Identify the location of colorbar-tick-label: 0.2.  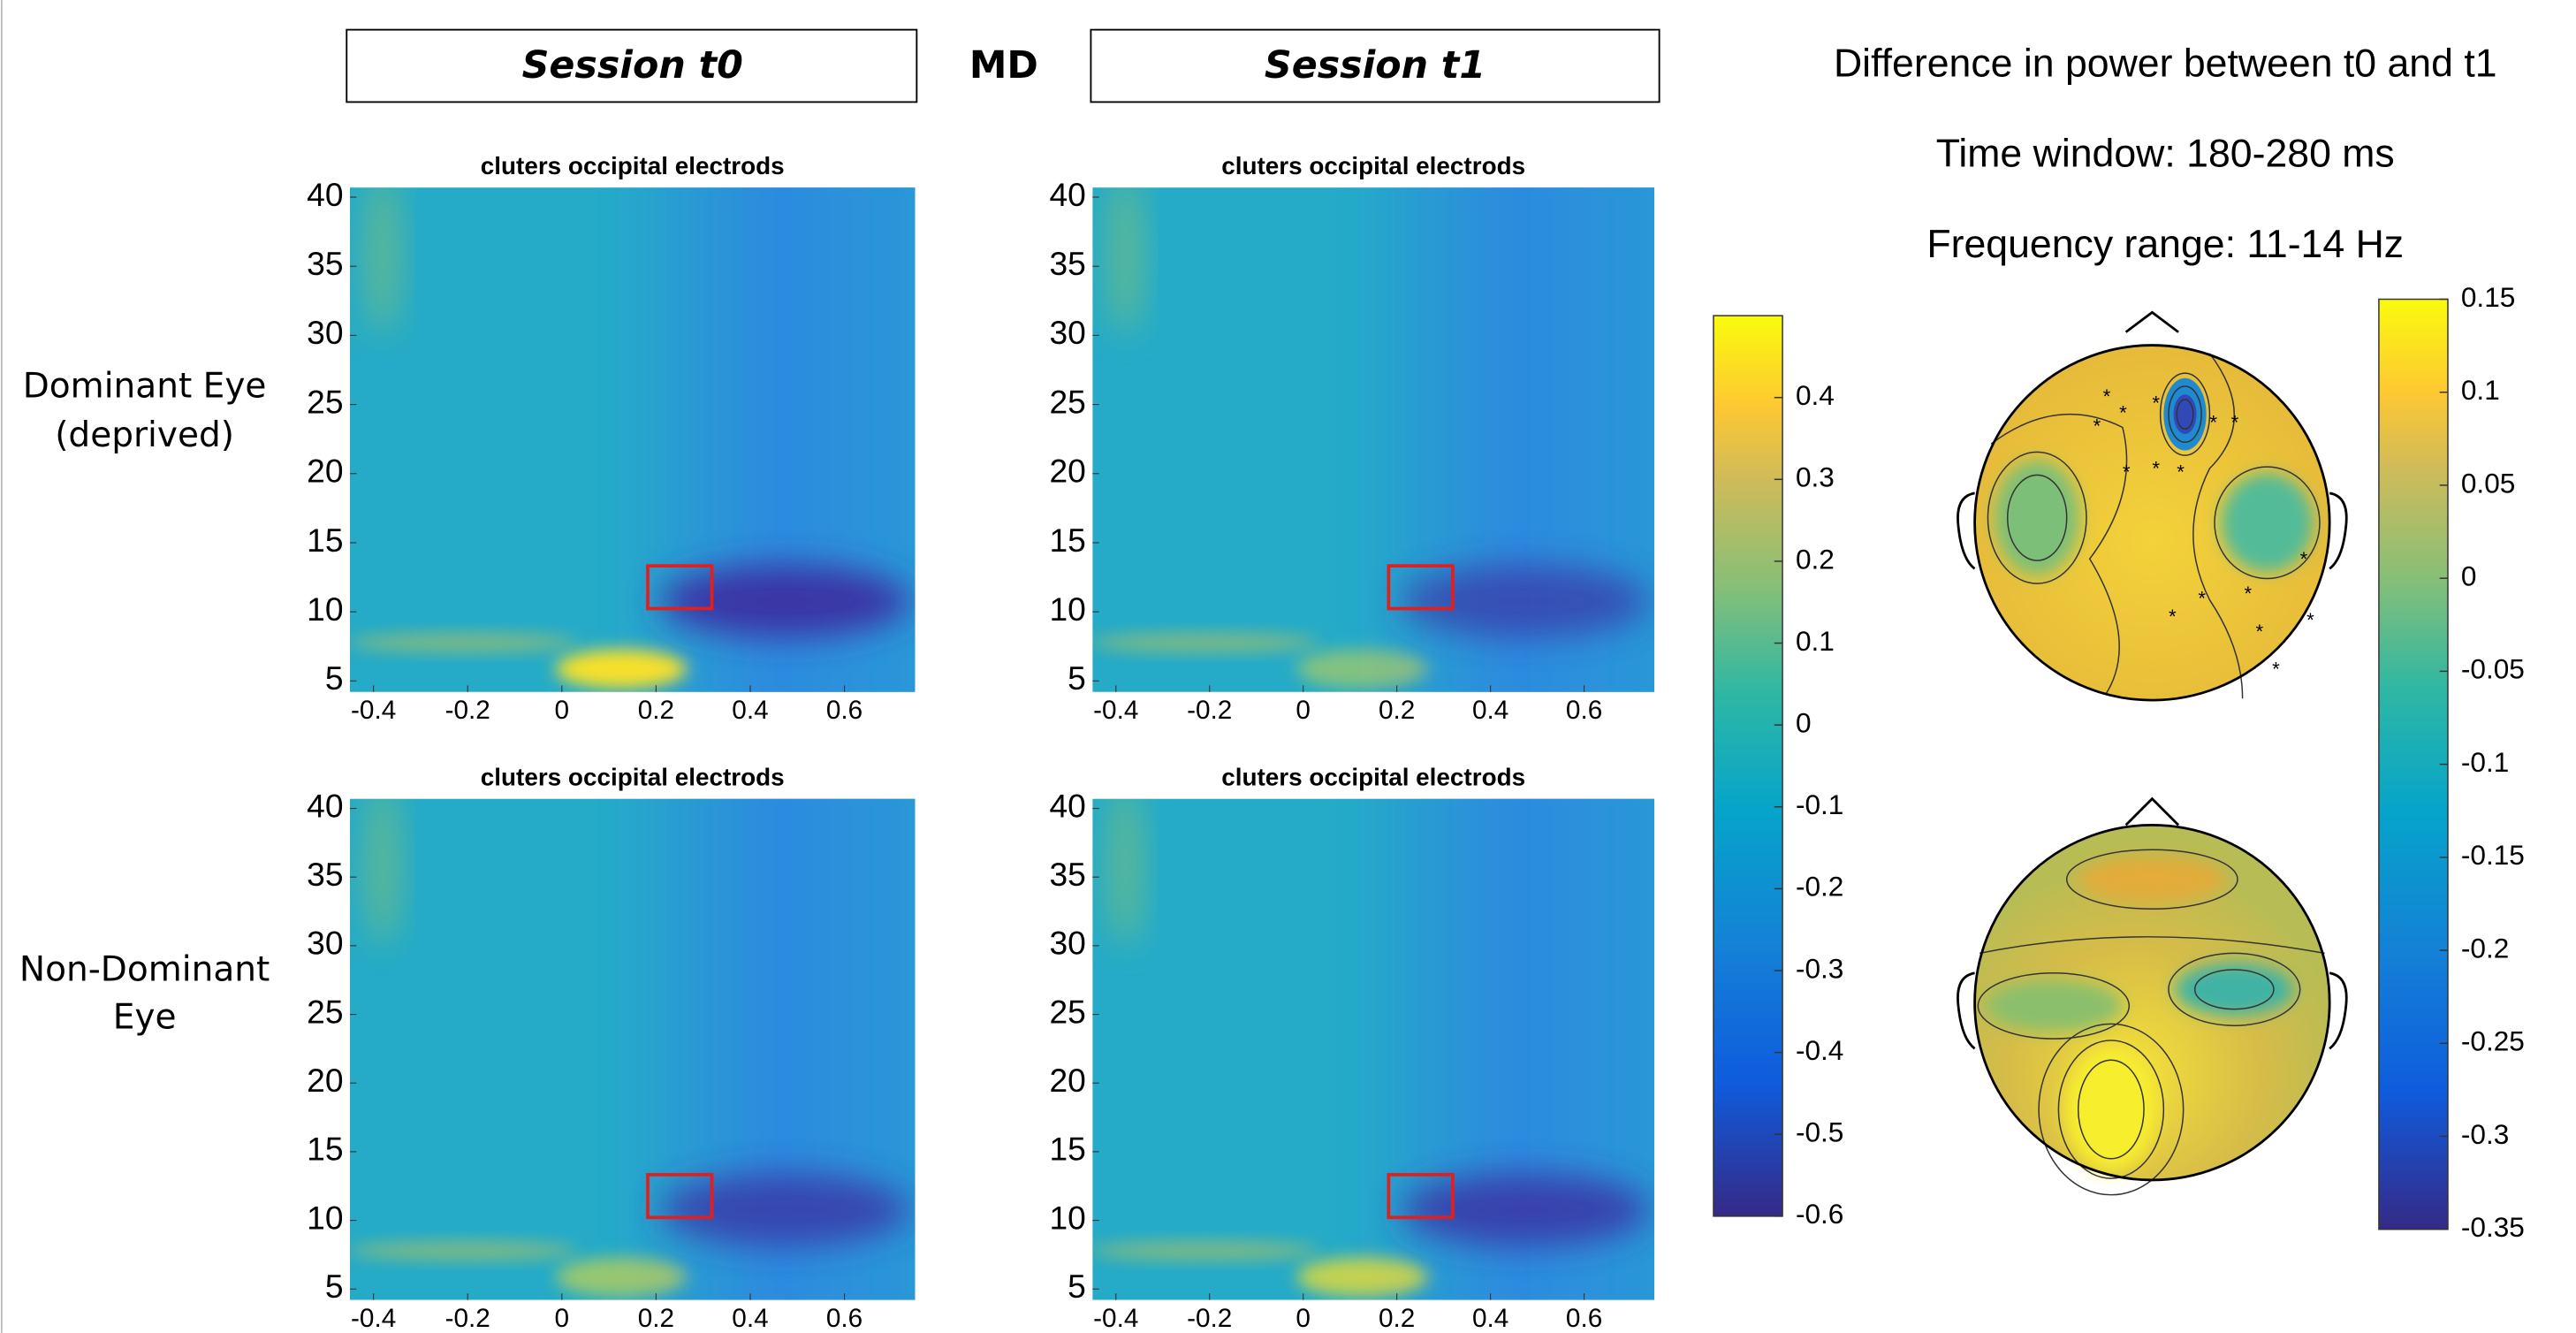
(1815, 559).